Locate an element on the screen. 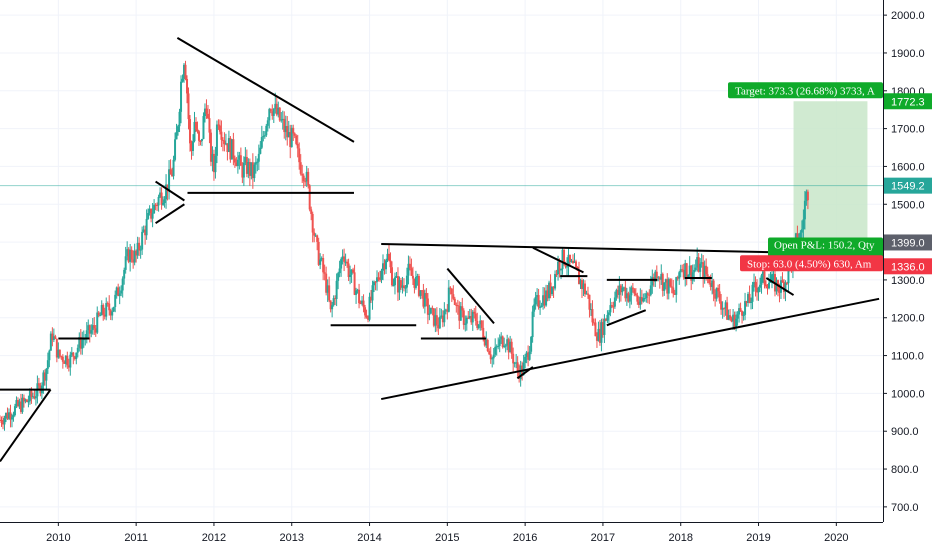  y-tick-label: 1200.0 is located at coordinates (908, 319).